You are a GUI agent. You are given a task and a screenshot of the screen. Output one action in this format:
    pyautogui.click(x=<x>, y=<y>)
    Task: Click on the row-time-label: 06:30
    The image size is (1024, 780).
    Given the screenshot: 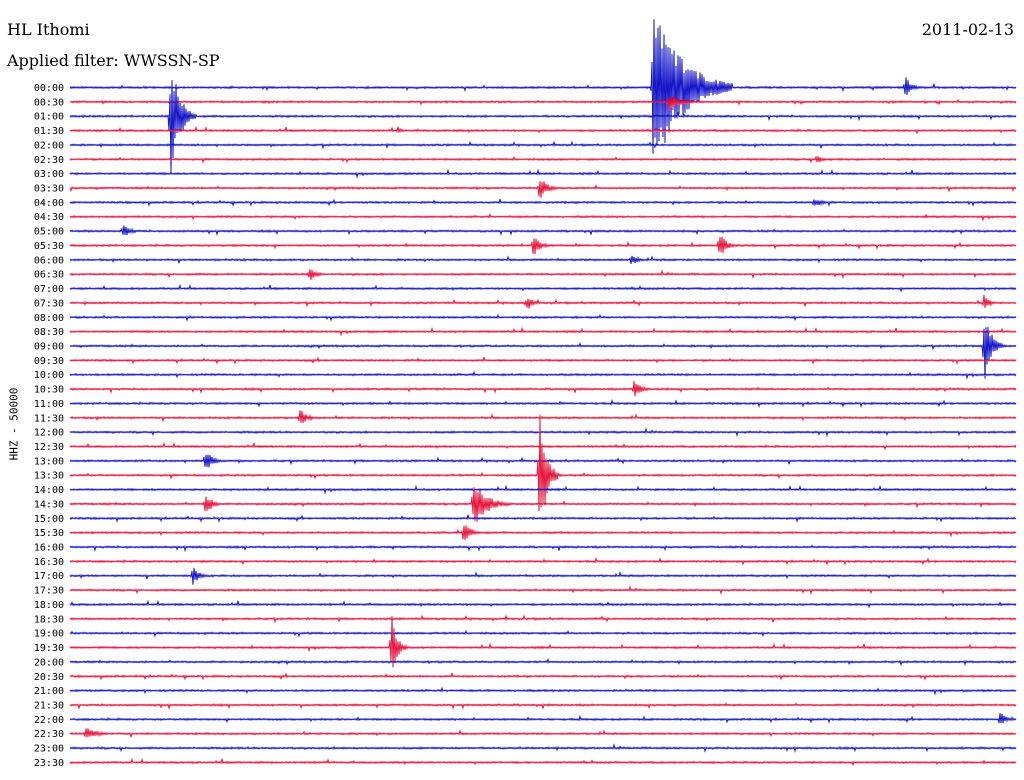 What is the action you would take?
    pyautogui.click(x=49, y=275)
    